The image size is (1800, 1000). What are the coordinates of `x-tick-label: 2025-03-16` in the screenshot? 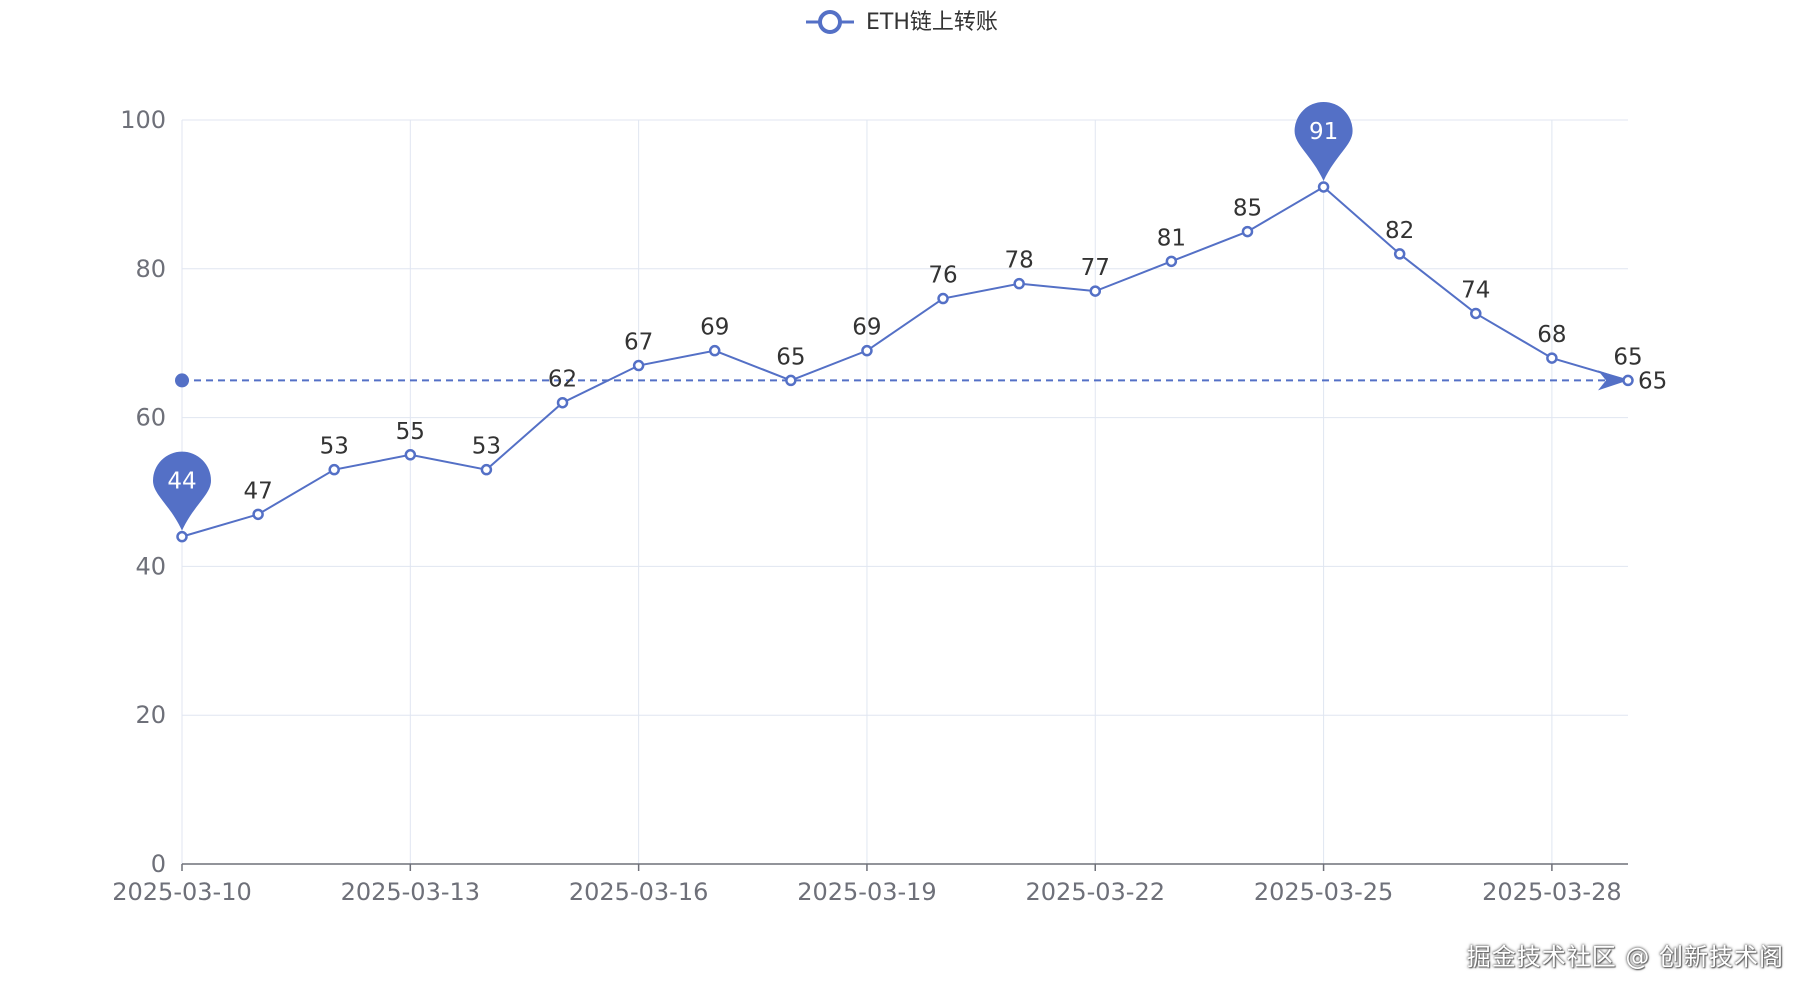 It's located at (638, 892).